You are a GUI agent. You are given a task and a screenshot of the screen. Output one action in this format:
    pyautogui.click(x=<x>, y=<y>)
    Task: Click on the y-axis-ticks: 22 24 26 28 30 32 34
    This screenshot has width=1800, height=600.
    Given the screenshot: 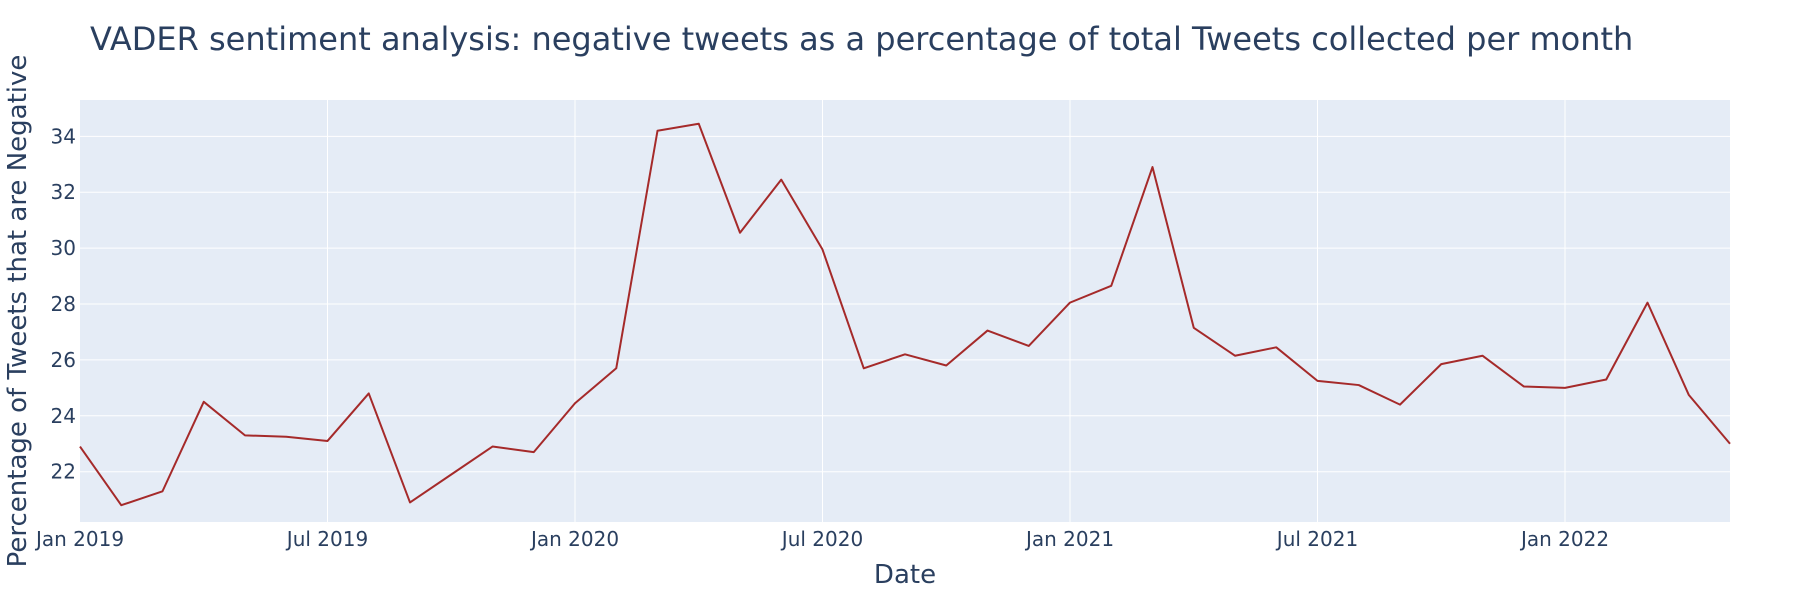 What is the action you would take?
    pyautogui.click(x=63, y=303)
    